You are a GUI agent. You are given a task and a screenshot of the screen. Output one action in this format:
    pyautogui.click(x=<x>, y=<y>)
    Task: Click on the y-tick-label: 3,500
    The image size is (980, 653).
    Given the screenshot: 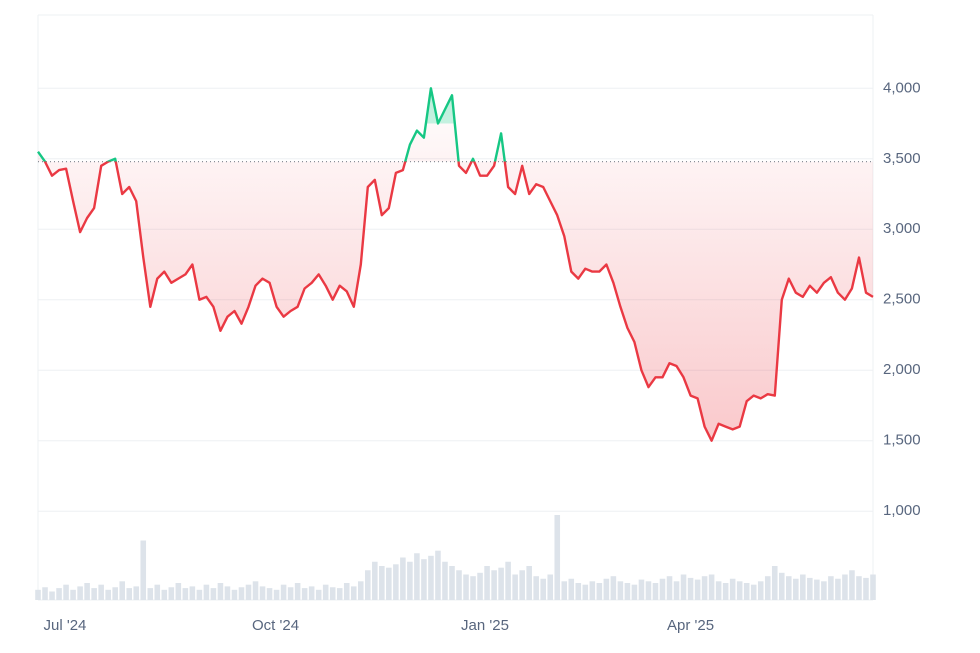 What is the action you would take?
    pyautogui.click(x=902, y=158)
    